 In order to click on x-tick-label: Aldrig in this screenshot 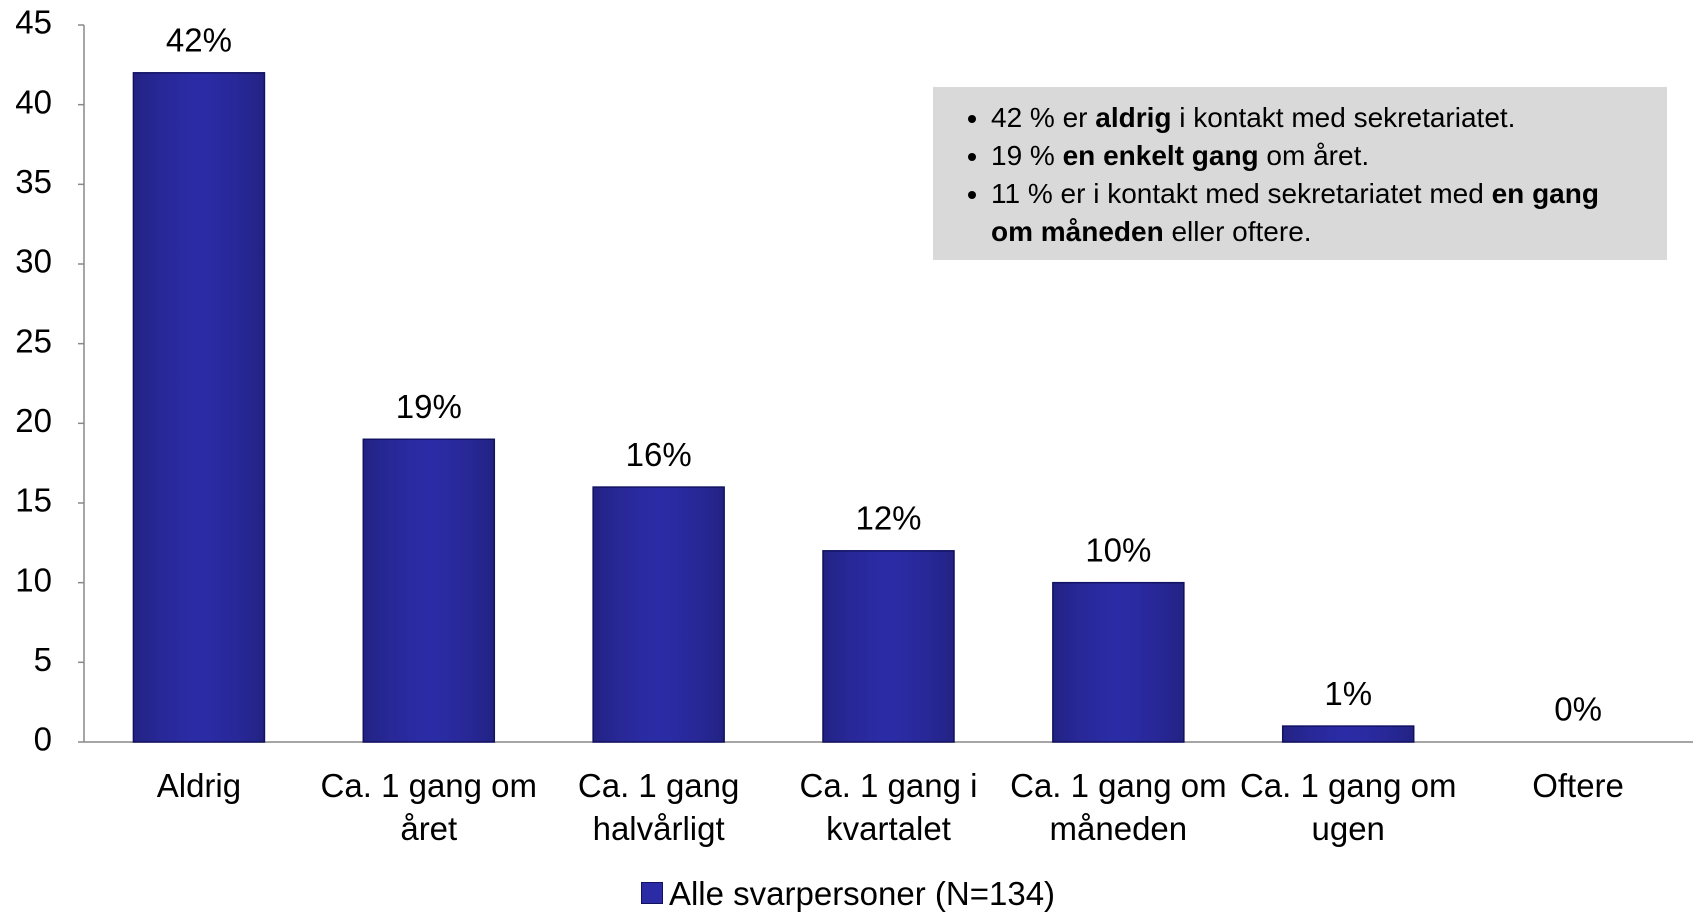, I will do `click(199, 785)`.